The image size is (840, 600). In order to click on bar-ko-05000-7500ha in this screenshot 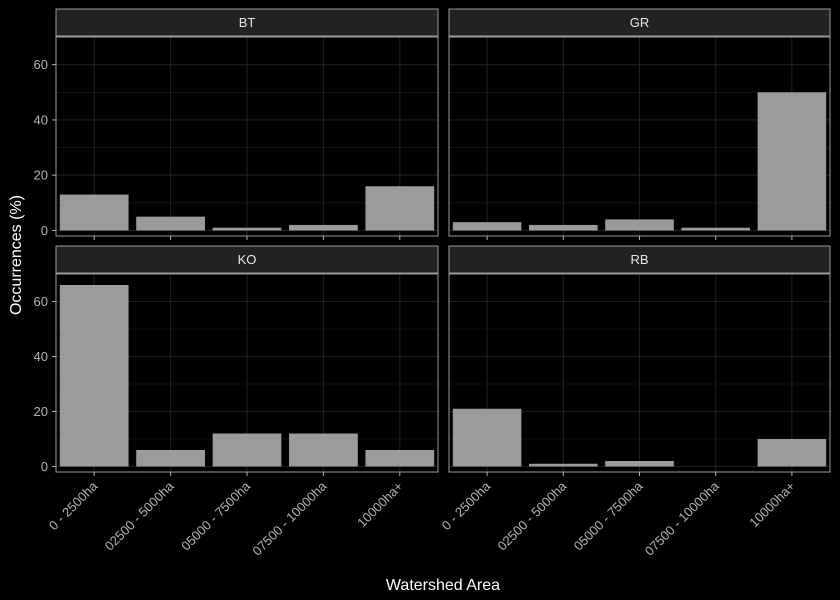, I will do `click(247, 450)`.